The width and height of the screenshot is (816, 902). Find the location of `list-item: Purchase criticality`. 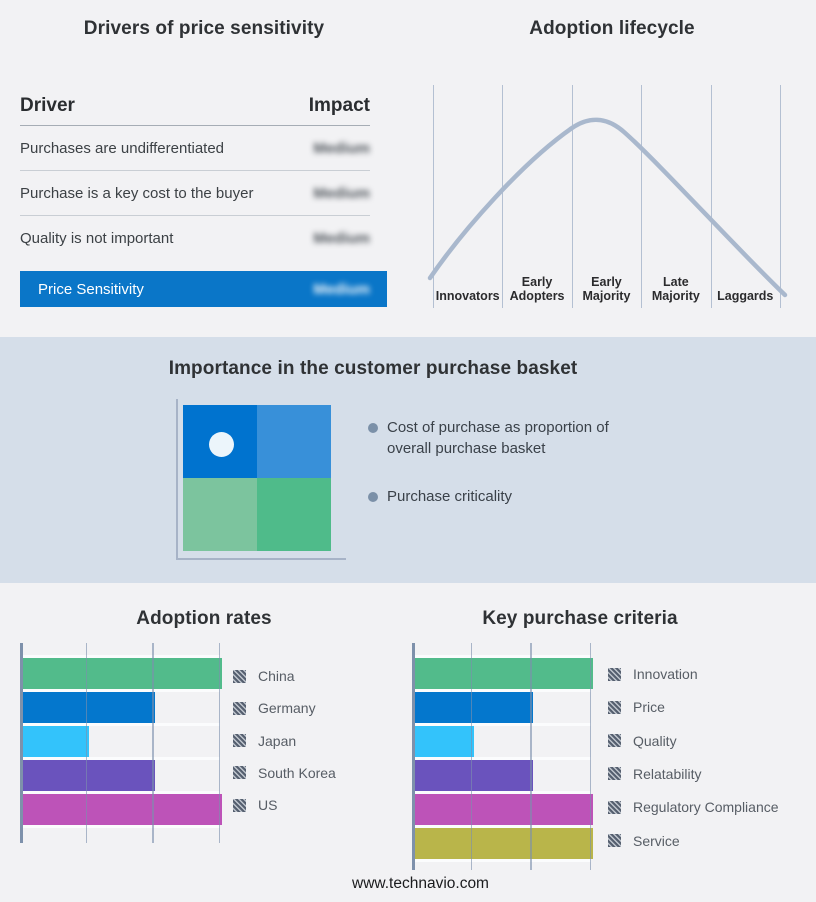

list-item: Purchase criticality is located at coordinates (503, 496).